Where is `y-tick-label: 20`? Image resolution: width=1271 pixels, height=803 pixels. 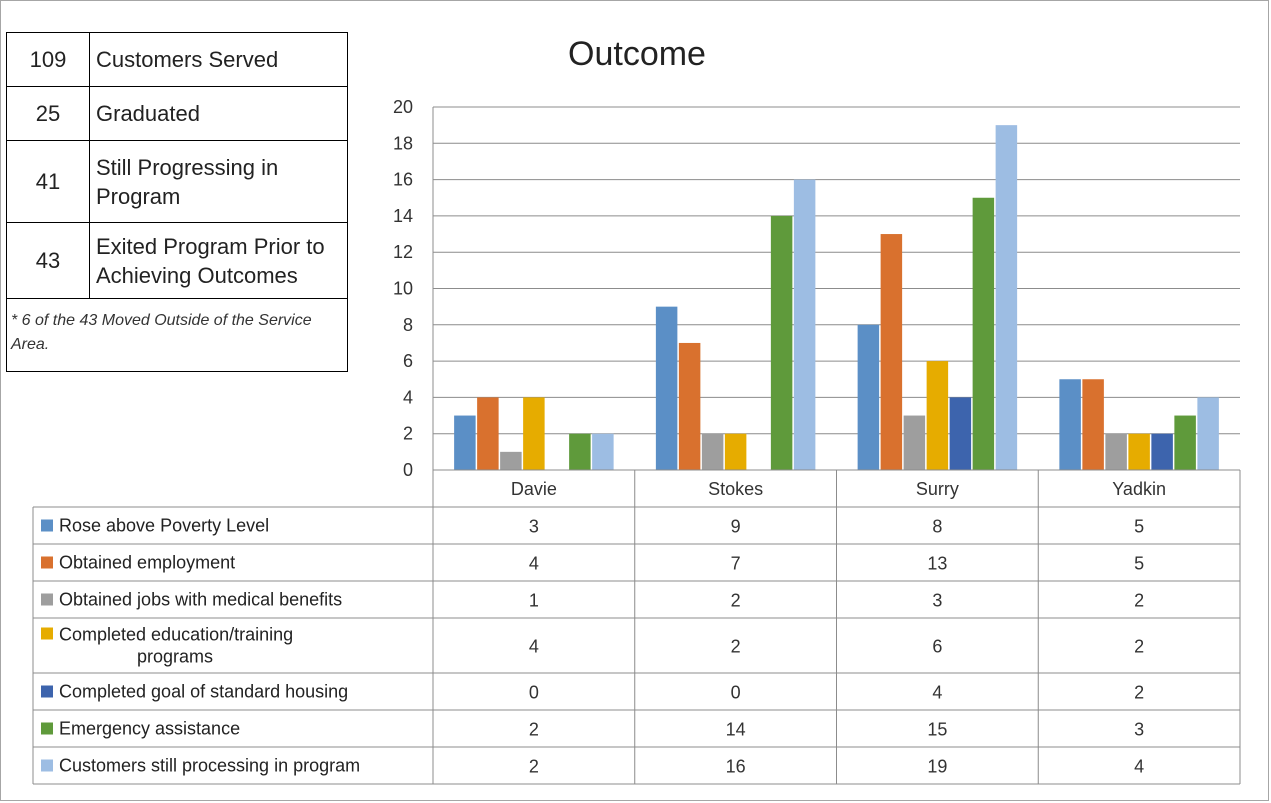 y-tick-label: 20 is located at coordinates (403, 107).